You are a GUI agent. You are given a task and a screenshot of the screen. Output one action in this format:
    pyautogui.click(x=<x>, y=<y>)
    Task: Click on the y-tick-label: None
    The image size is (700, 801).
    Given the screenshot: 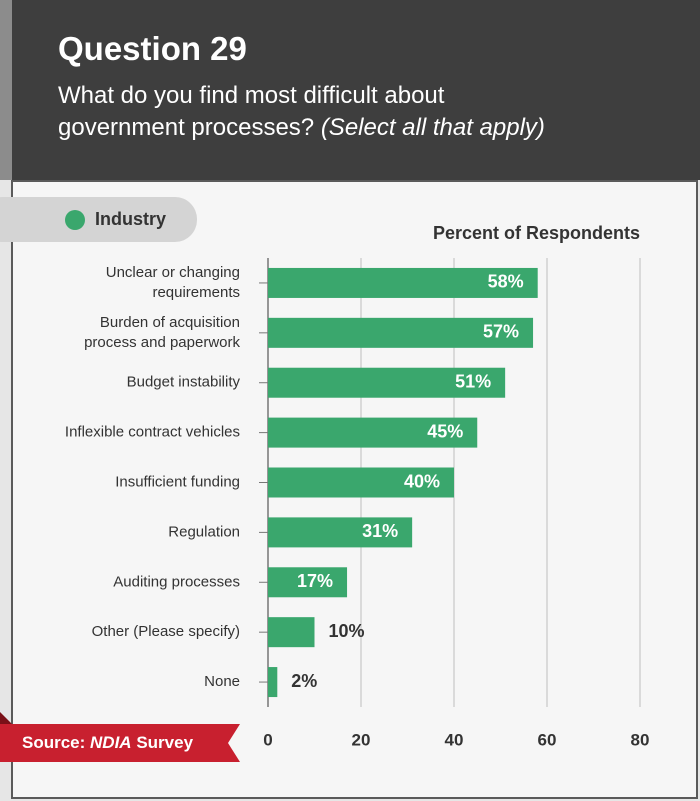 What is the action you would take?
    pyautogui.click(x=222, y=681)
    